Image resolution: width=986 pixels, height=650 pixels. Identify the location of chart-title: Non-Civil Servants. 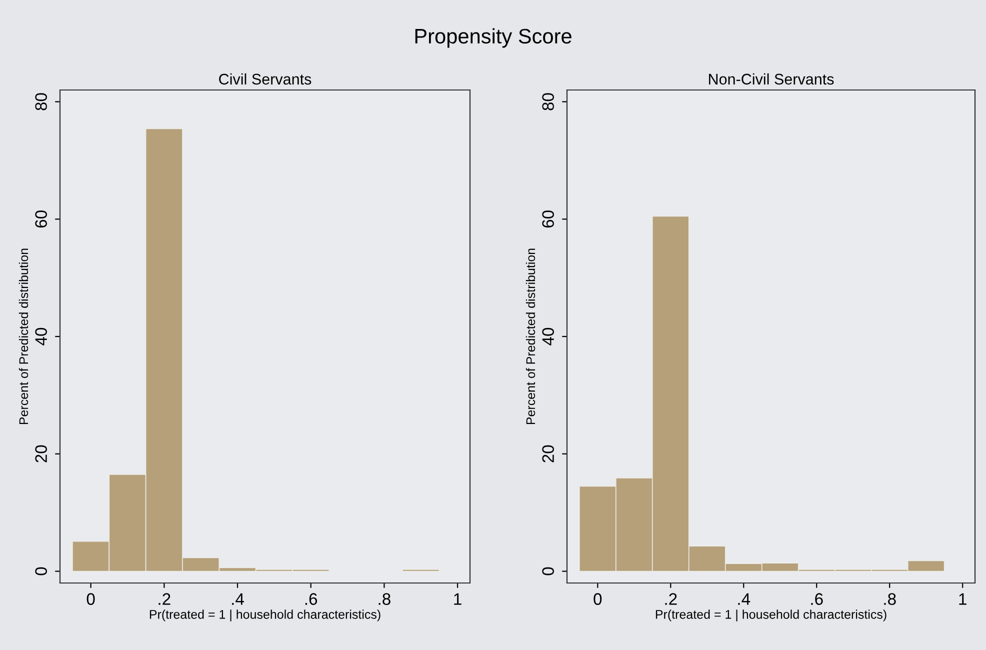
(771, 79).